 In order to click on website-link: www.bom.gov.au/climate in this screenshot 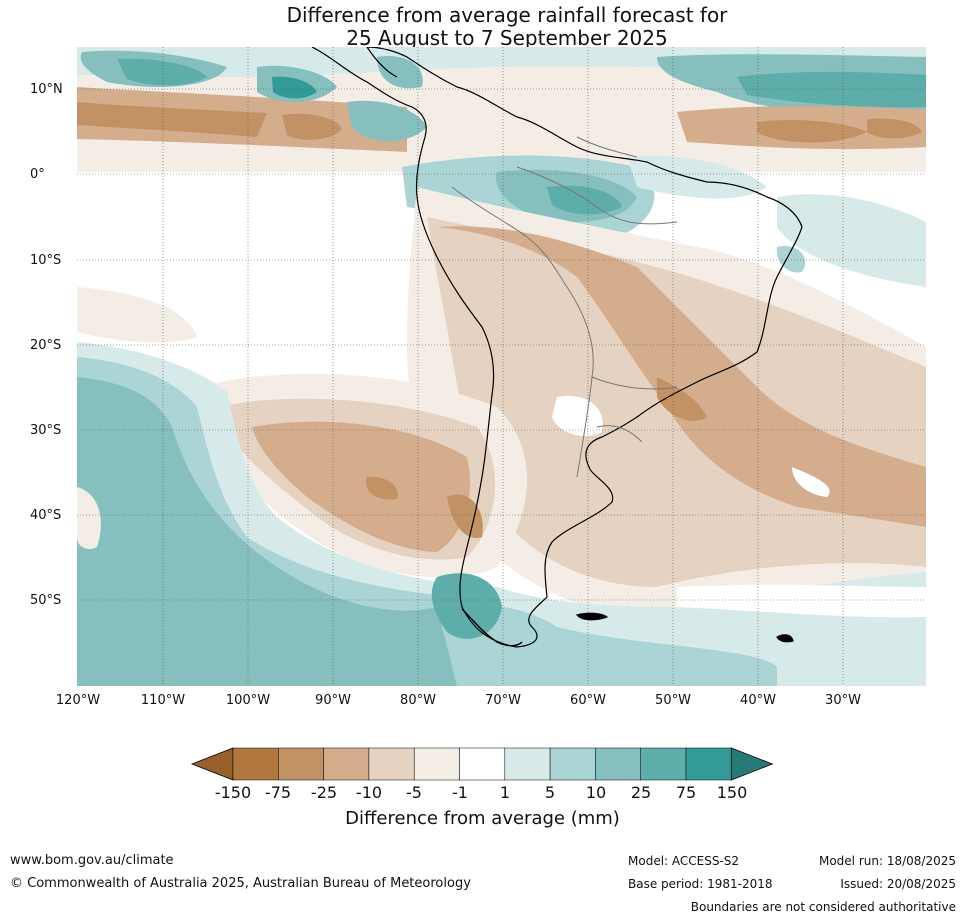, I will do `click(92, 860)`.